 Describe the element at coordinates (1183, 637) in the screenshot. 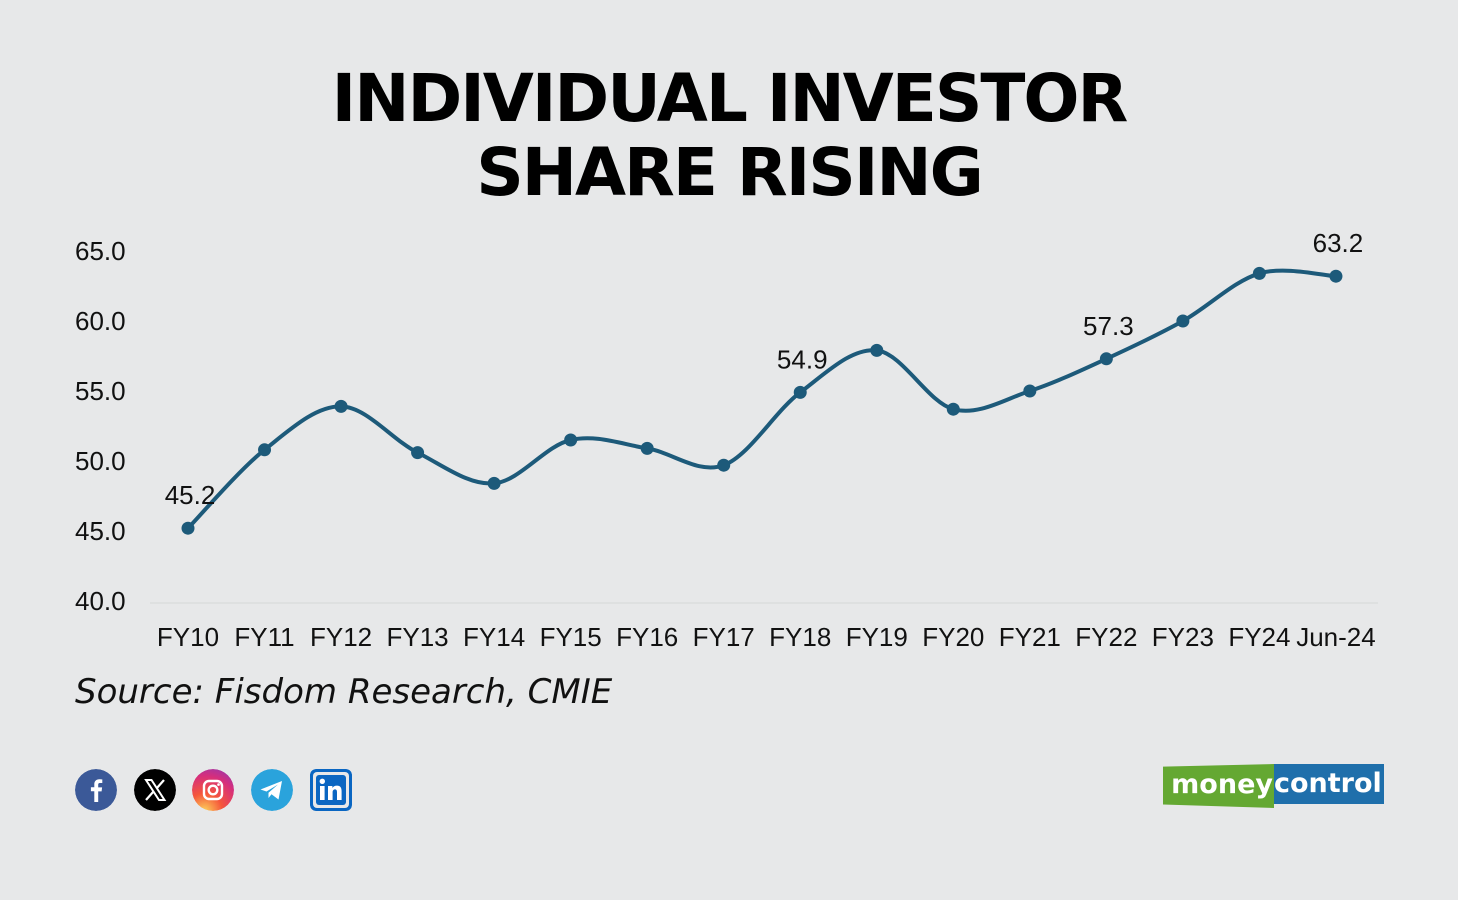

I see `x-tick-label: FY23` at that location.